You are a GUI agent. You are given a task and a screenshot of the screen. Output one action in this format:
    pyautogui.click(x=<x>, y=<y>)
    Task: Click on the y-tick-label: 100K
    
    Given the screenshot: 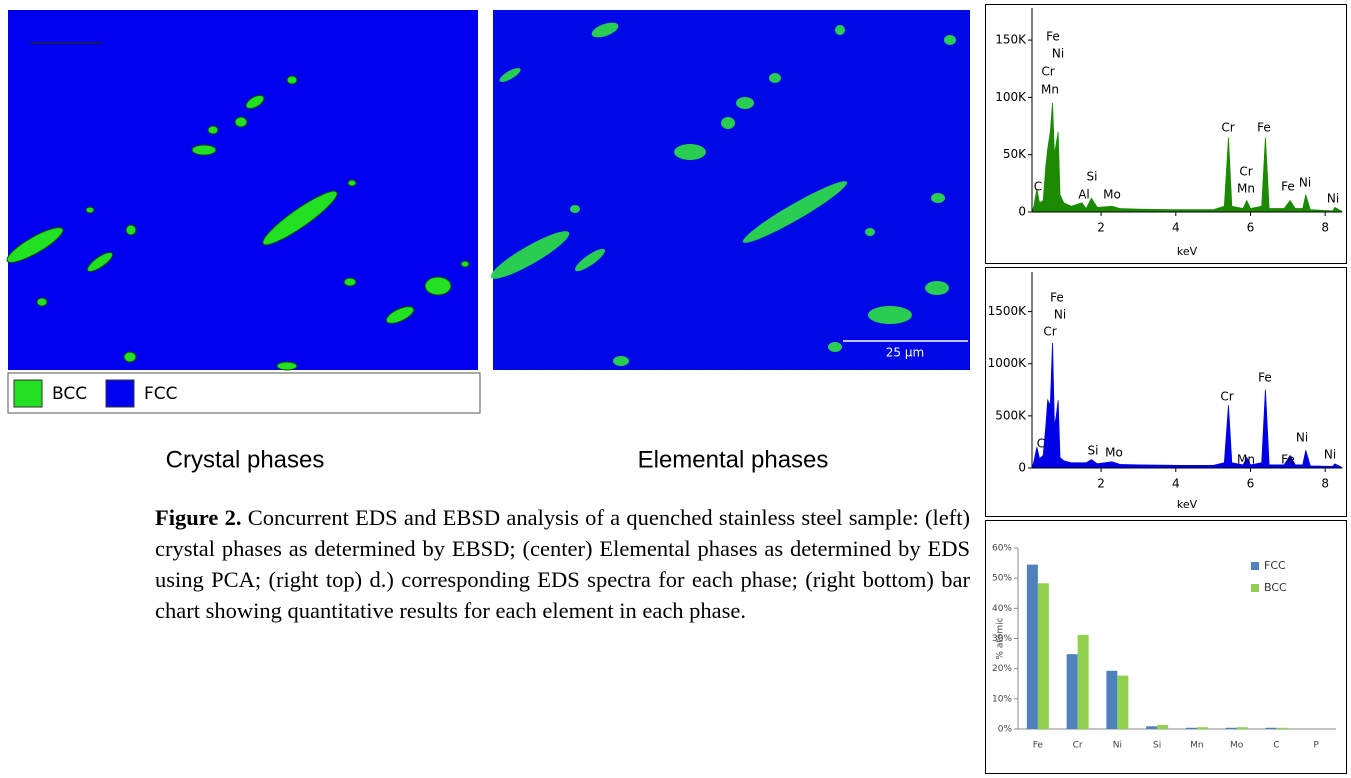 What is the action you would take?
    pyautogui.click(x=1011, y=97)
    